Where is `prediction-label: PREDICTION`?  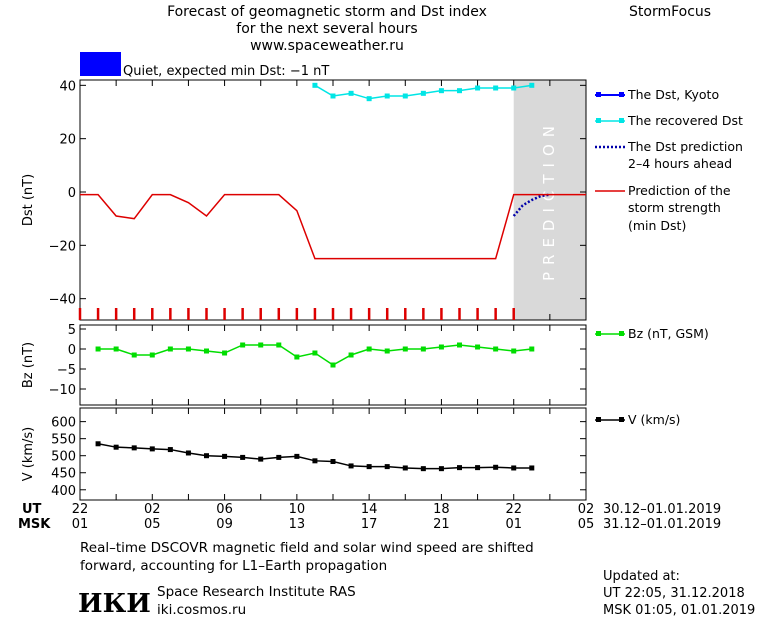 prediction-label: PREDICTION is located at coordinates (549, 200).